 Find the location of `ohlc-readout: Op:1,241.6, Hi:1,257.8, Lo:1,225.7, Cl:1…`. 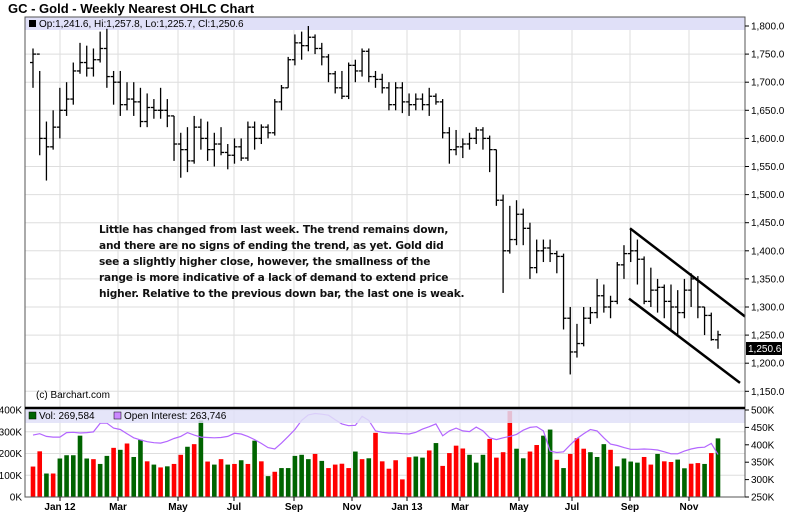

ohlc-readout: Op:1,241.6, Hi:1,257.8, Lo:1,225.7, Cl:1… is located at coordinates (141, 24).